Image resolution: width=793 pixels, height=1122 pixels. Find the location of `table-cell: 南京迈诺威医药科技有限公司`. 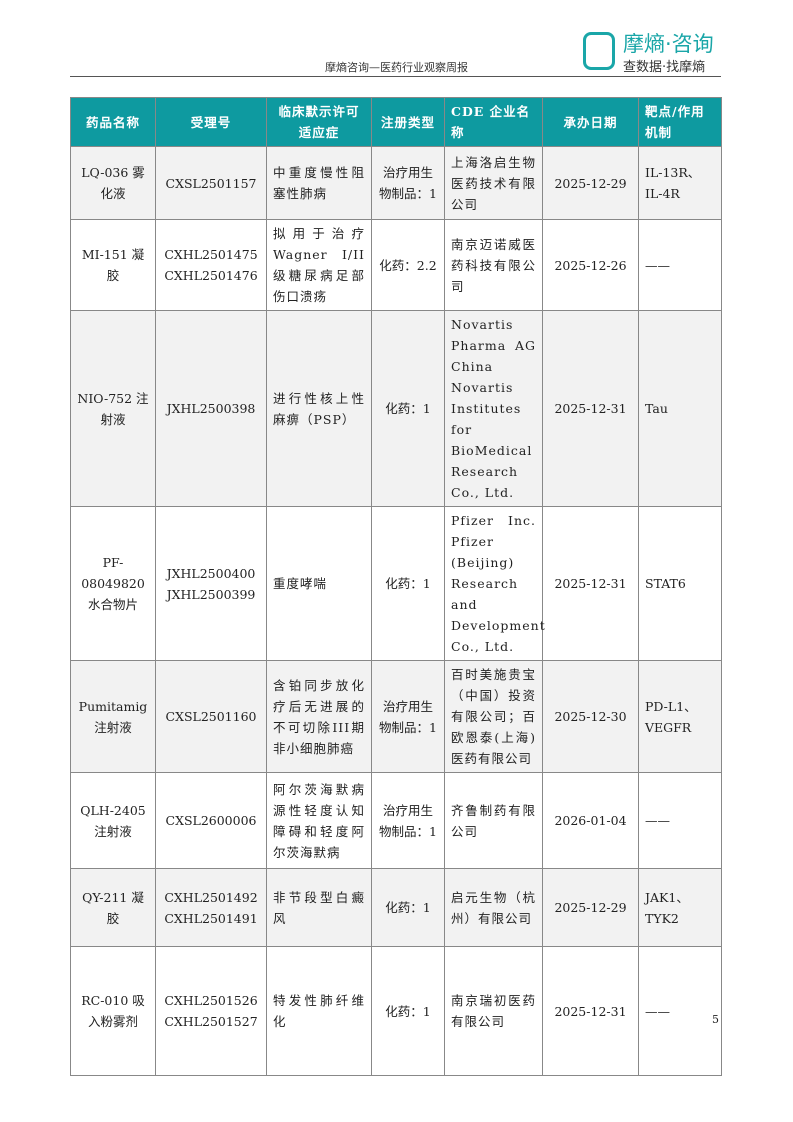

table-cell: 南京迈诺威医药科技有限公司 is located at coordinates (493, 265).